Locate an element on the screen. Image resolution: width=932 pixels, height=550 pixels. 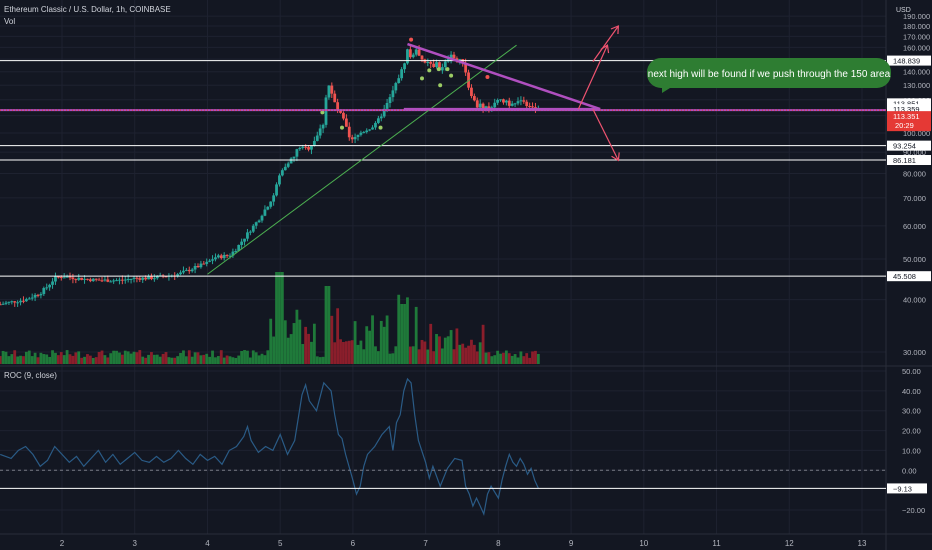
ascending-trendline is located at coordinates (362, 159).